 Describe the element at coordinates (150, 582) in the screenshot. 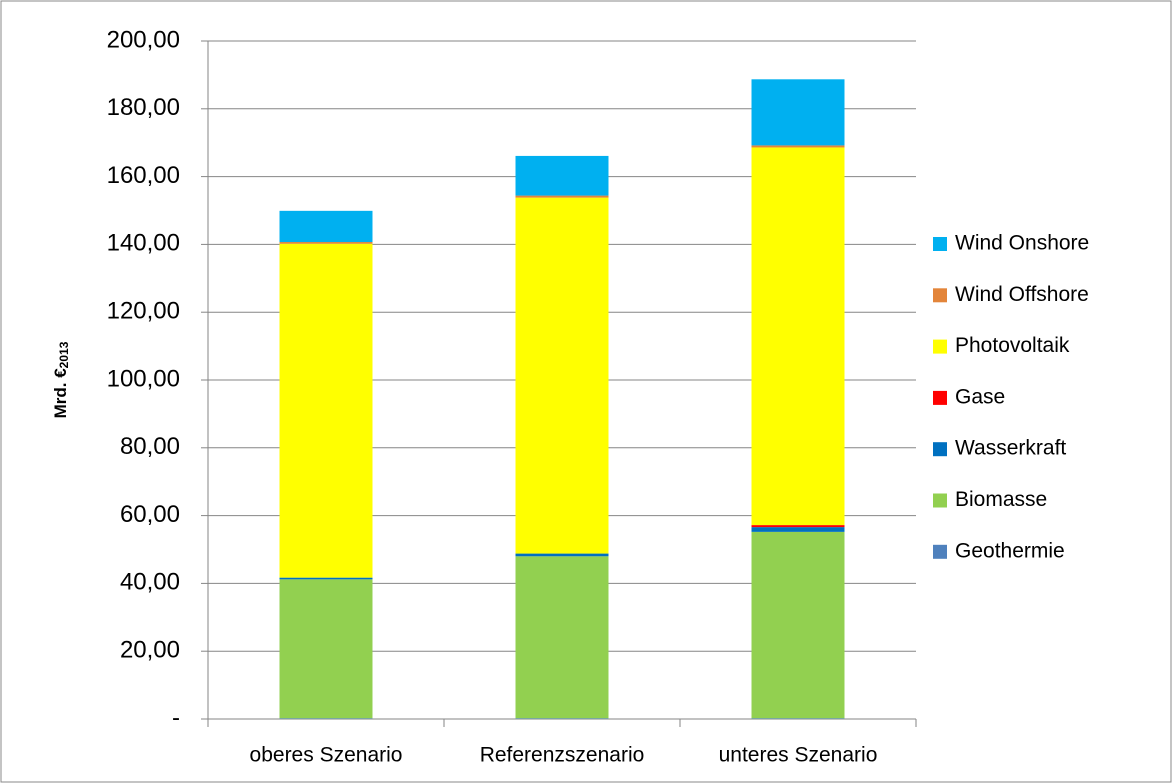

I see `y-tick-label: 40,00` at that location.